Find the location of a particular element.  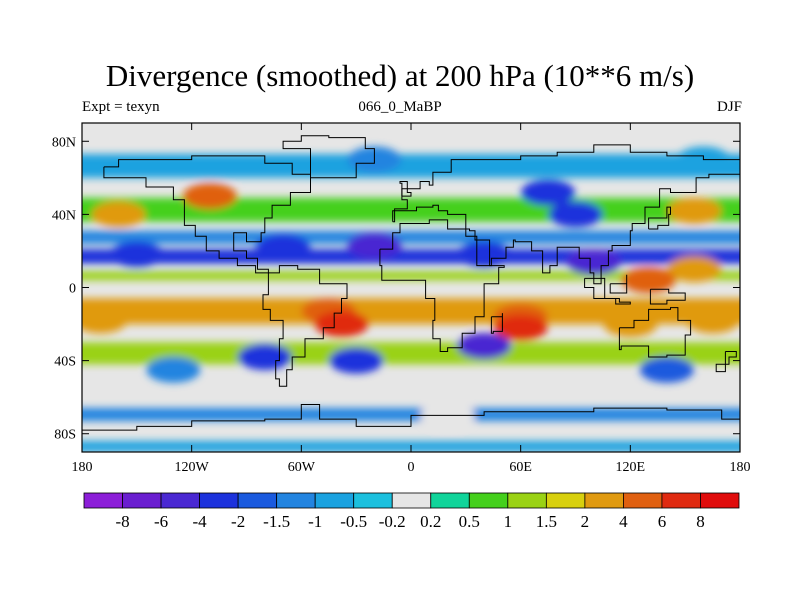

colorbar-label: 1 is located at coordinates (508, 521).